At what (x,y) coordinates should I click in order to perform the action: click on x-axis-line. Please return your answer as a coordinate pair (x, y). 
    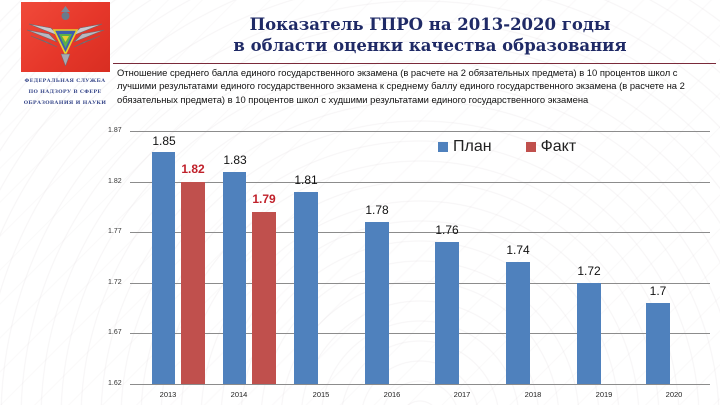
    Looking at the image, I should click on (420, 384).